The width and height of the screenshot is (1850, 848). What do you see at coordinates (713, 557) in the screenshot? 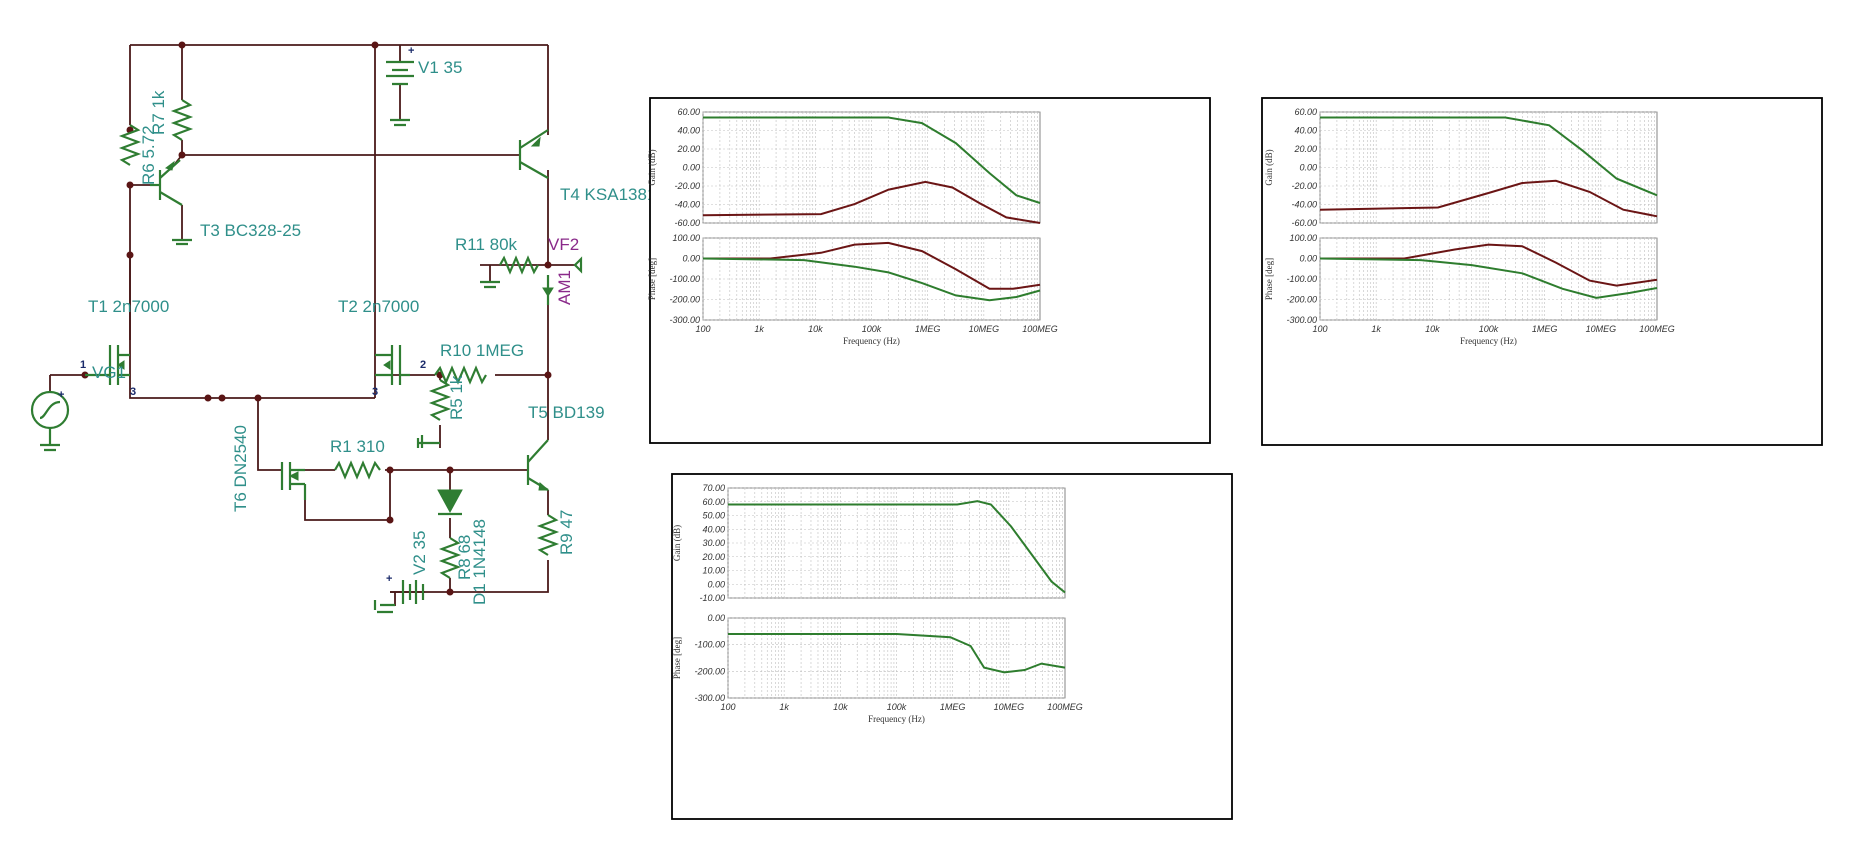
I see `gain-tick-label: 20.00` at bounding box center [713, 557].